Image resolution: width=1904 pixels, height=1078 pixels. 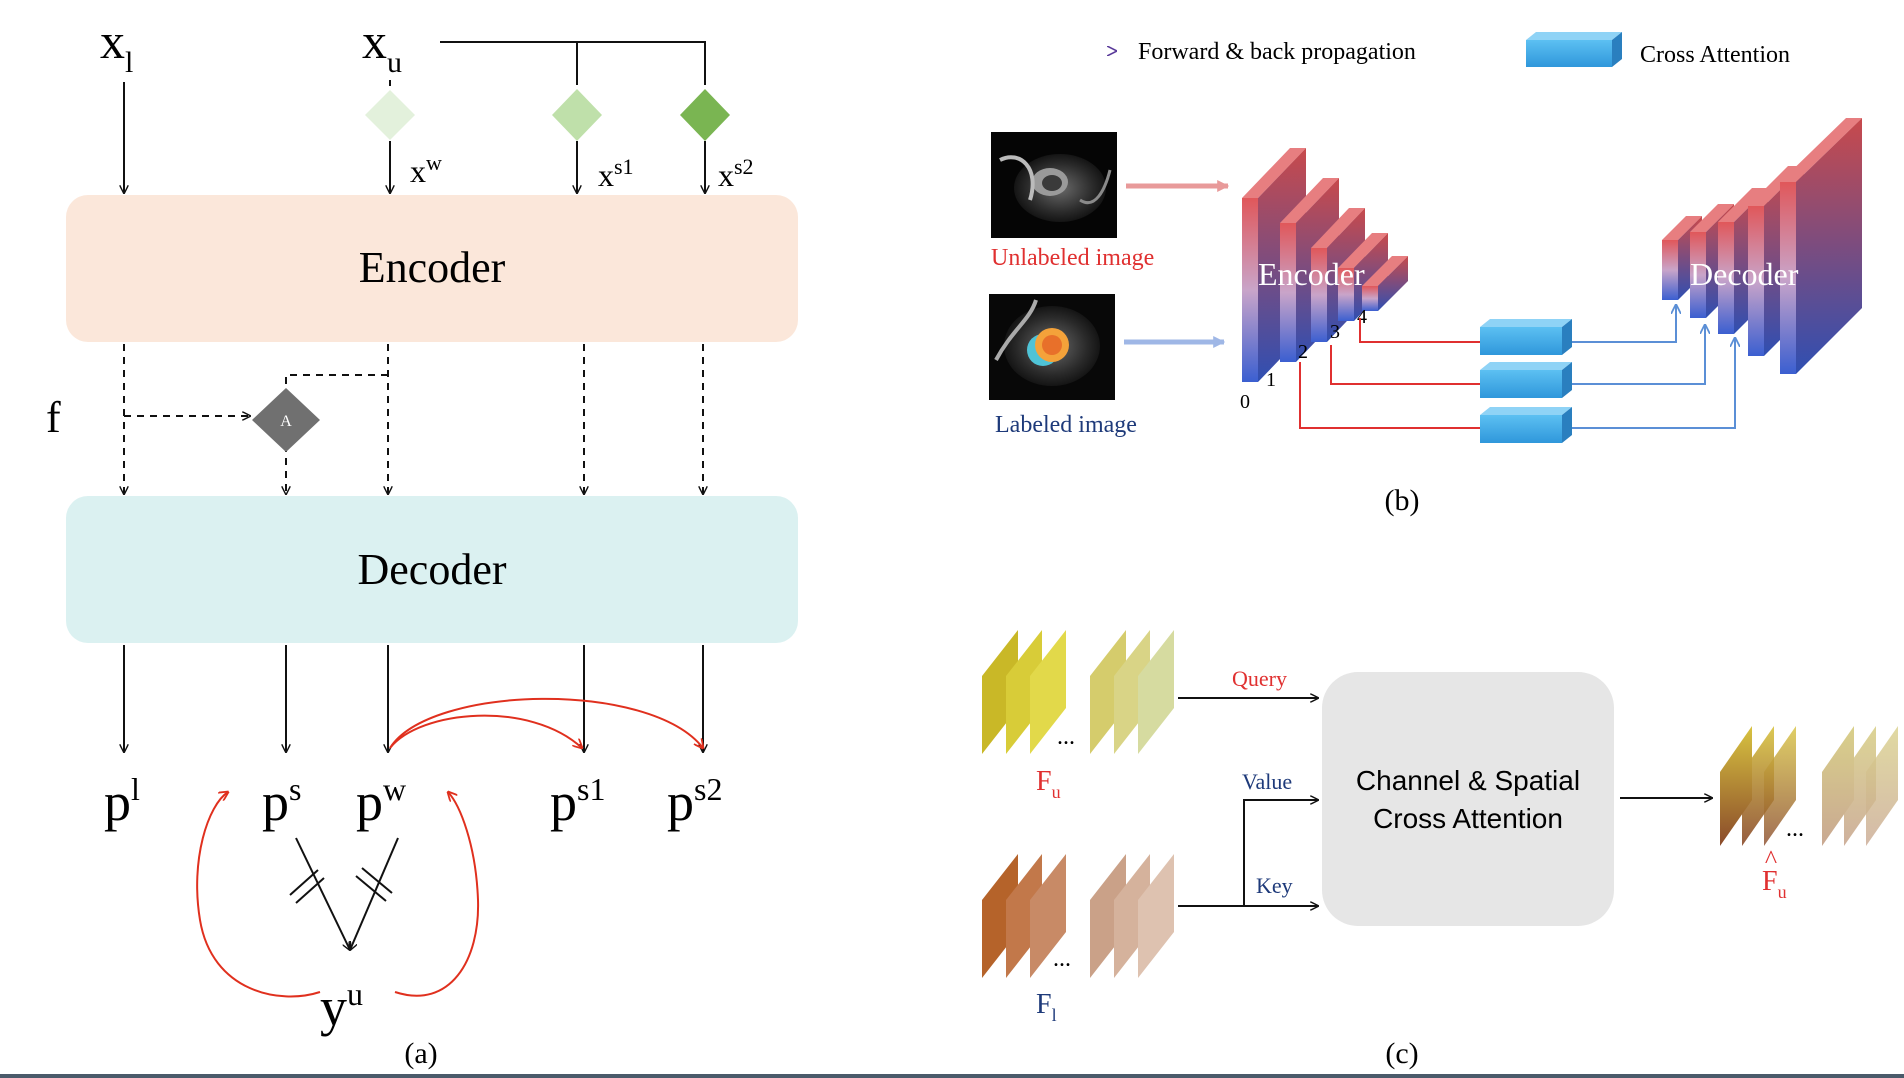 I want to click on label-xs1: xs1, so click(x=616, y=173).